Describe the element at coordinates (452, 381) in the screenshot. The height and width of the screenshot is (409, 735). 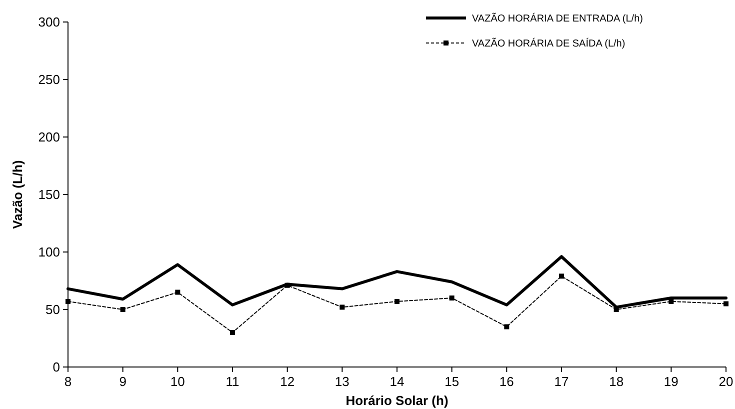
I see `x-tick-label: 15` at that location.